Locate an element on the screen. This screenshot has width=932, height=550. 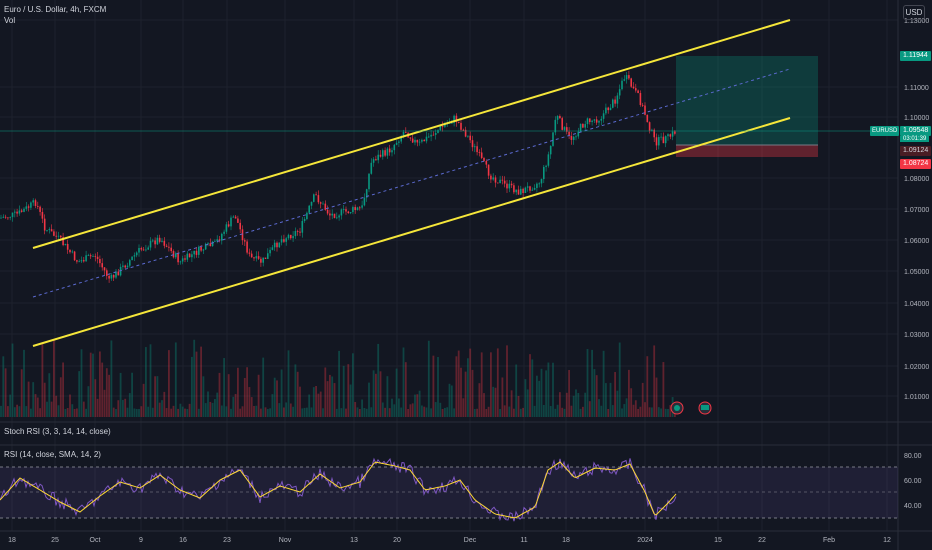
stoch-rsi-label: Stoch RSI (3, 3, 14, 14, close) is located at coordinates (57, 431).